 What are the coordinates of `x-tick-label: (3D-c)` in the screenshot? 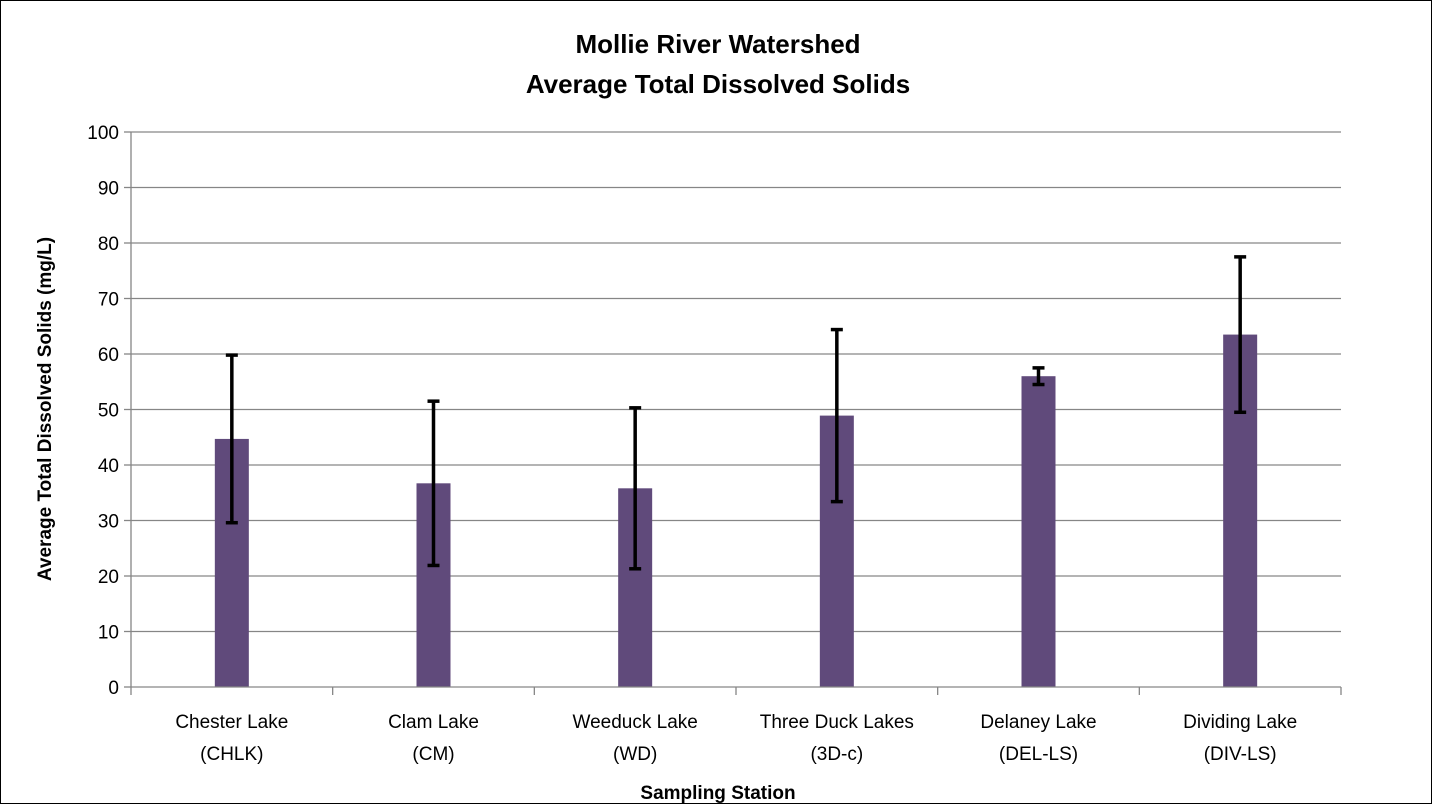 It's located at (836, 754).